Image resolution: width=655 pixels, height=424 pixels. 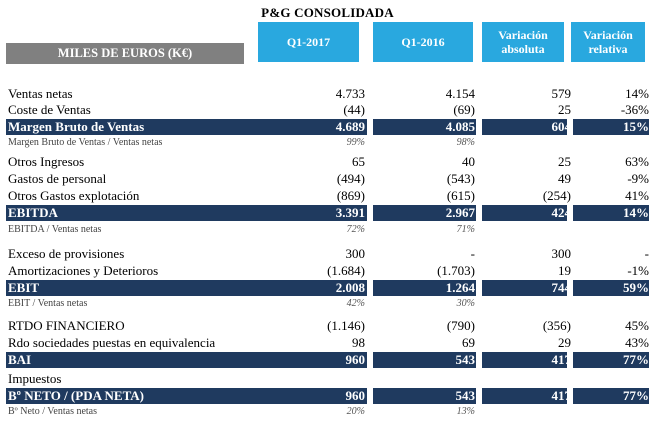 What do you see at coordinates (327, 253) in the screenshot?
I see `row-exceso-provisiones: Exceso de provisiones 300 - 300 -` at bounding box center [327, 253].